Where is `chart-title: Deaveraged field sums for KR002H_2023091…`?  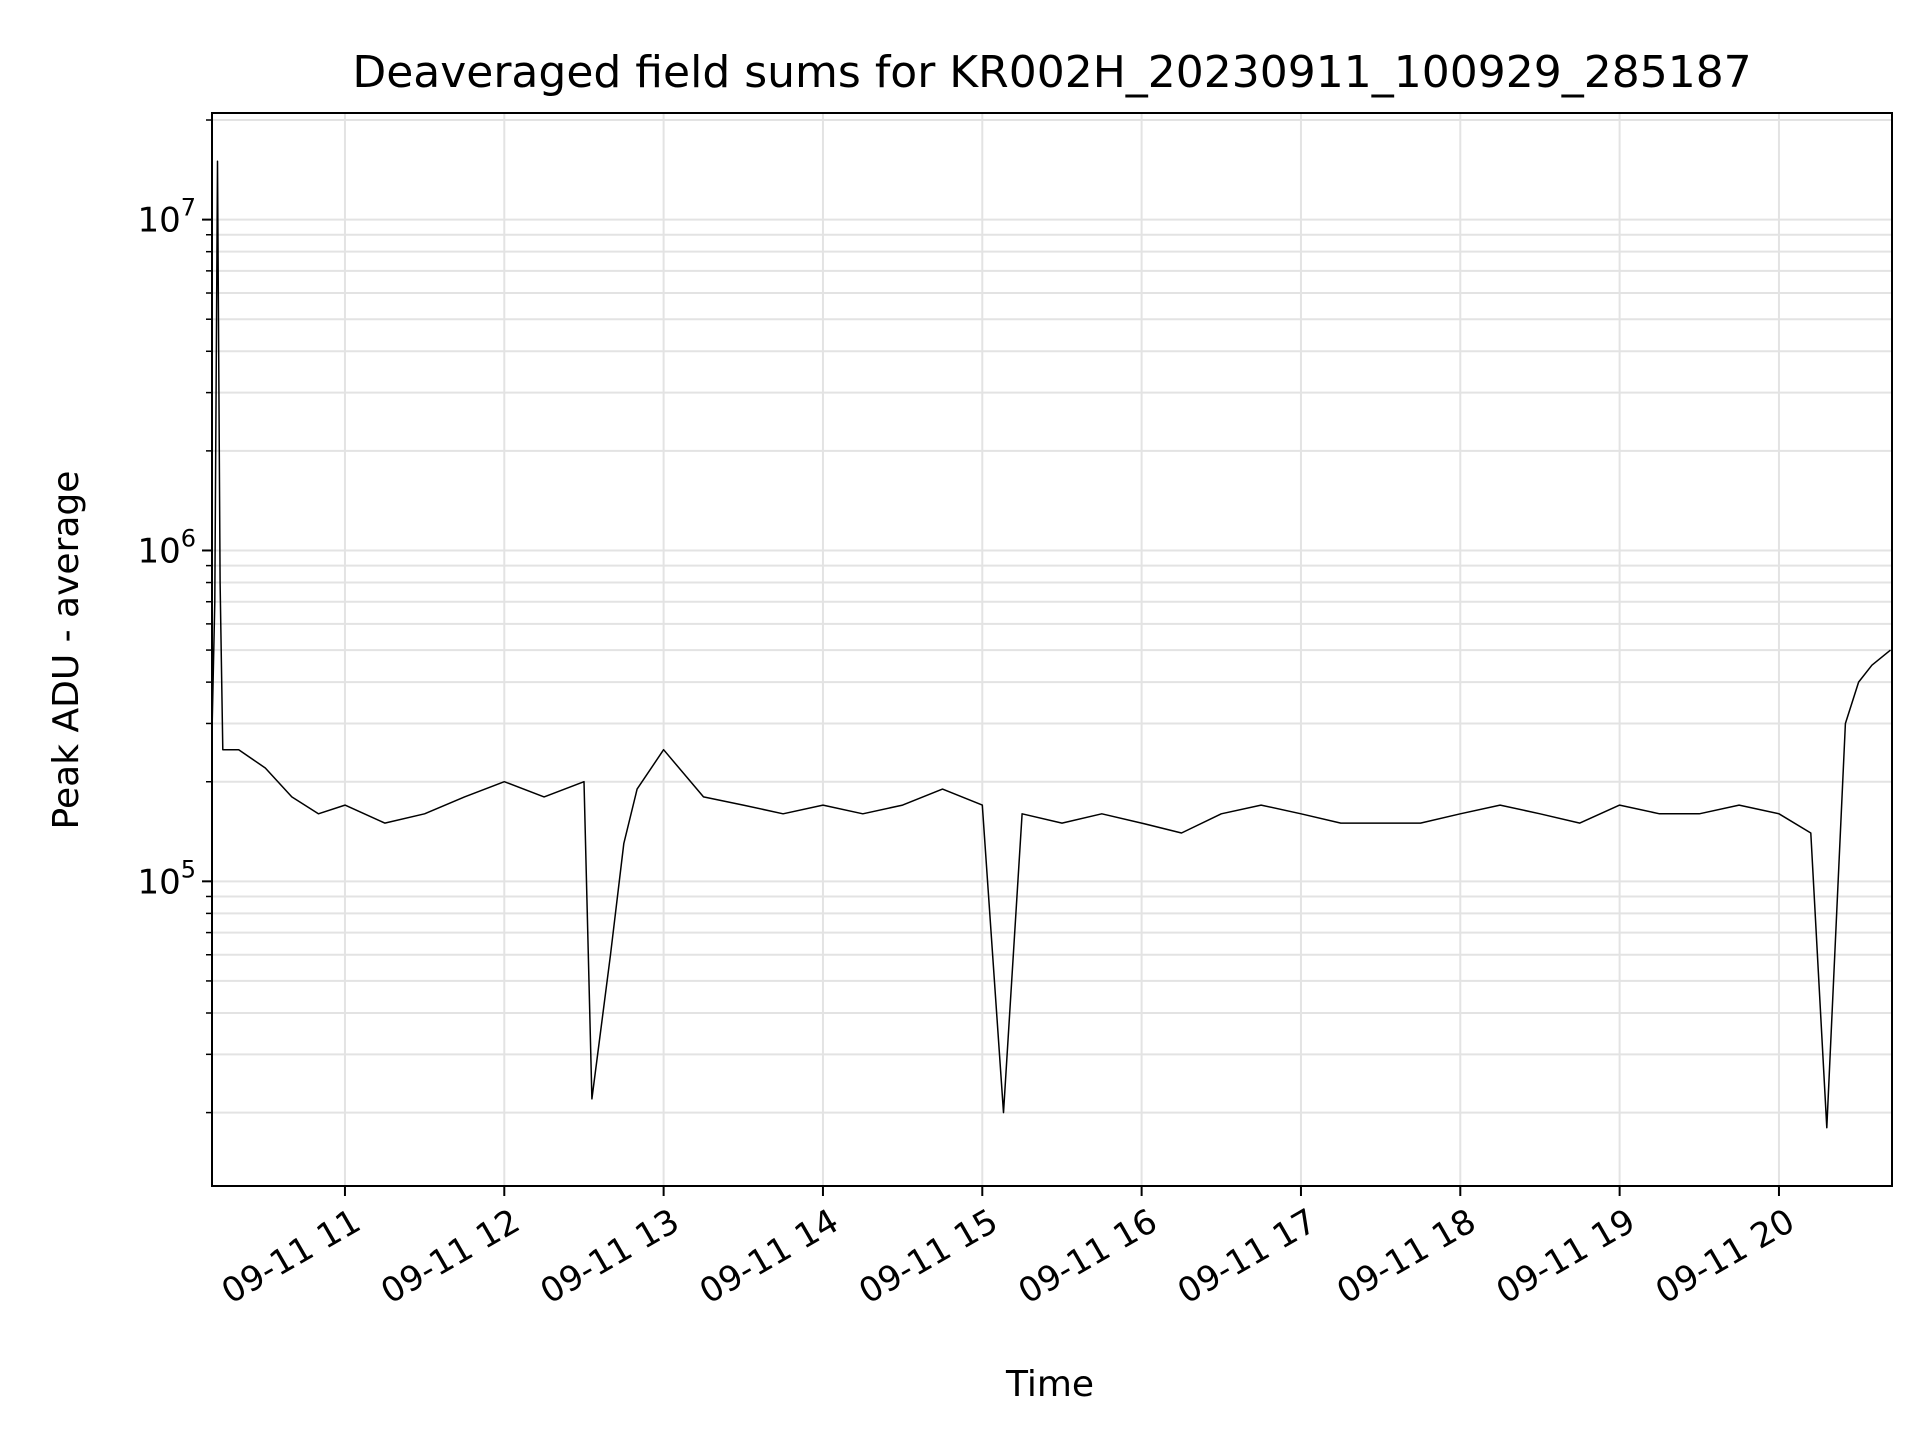
chart-title: Deaveraged field sums for KR002H_2023091… is located at coordinates (1051, 72).